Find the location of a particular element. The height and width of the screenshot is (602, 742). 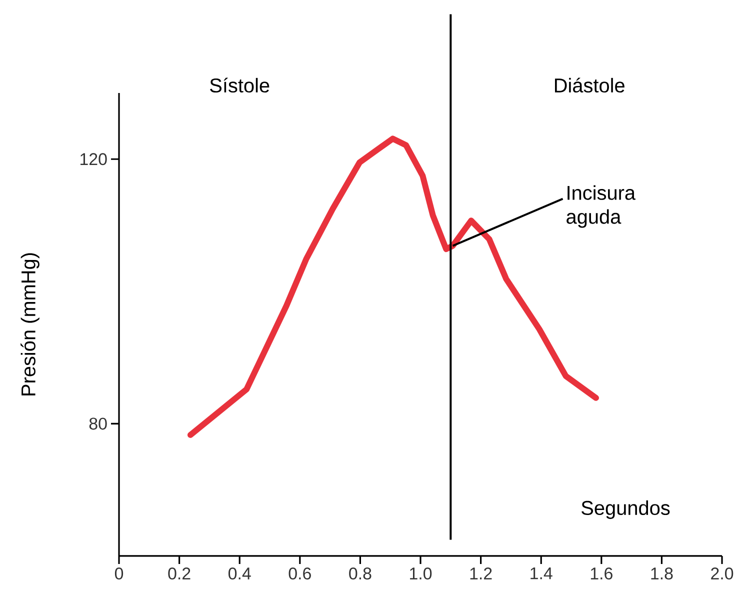

x-tick-label: 1.8 is located at coordinates (662, 574).